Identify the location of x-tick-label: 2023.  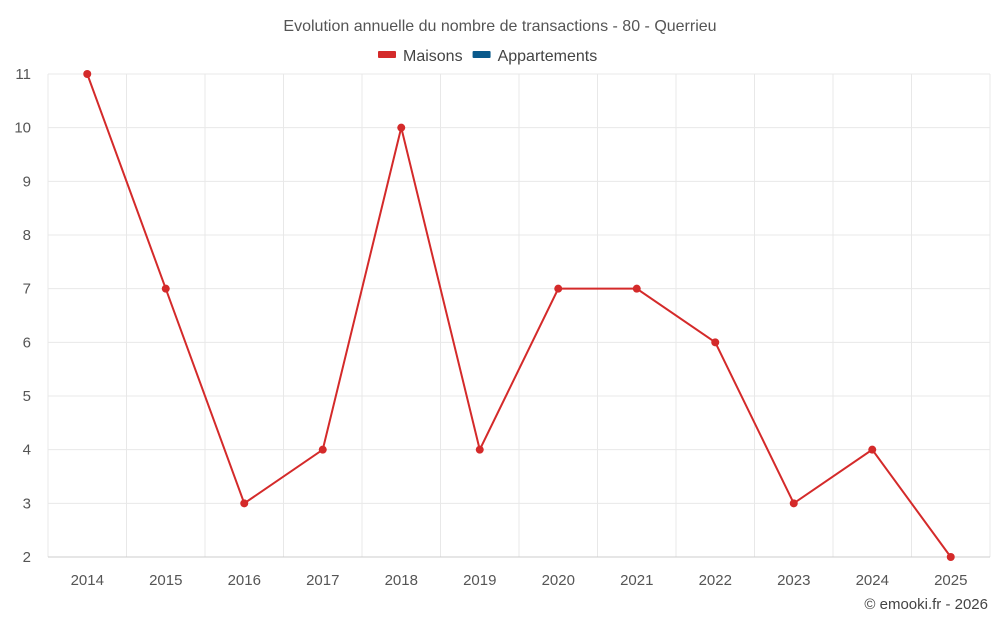
(793, 580).